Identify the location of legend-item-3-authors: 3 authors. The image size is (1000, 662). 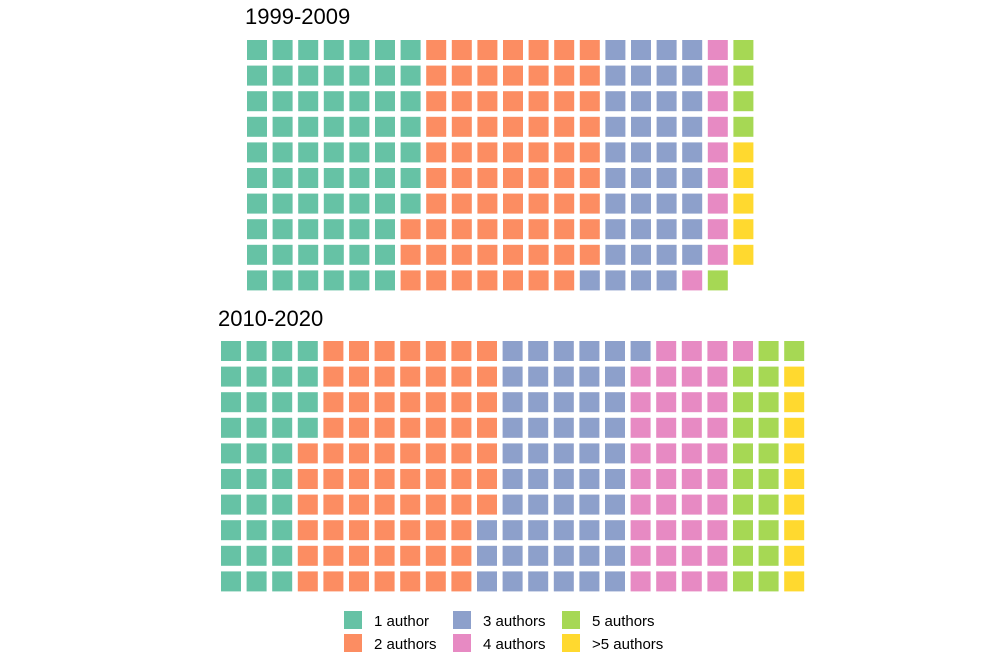
(499, 620).